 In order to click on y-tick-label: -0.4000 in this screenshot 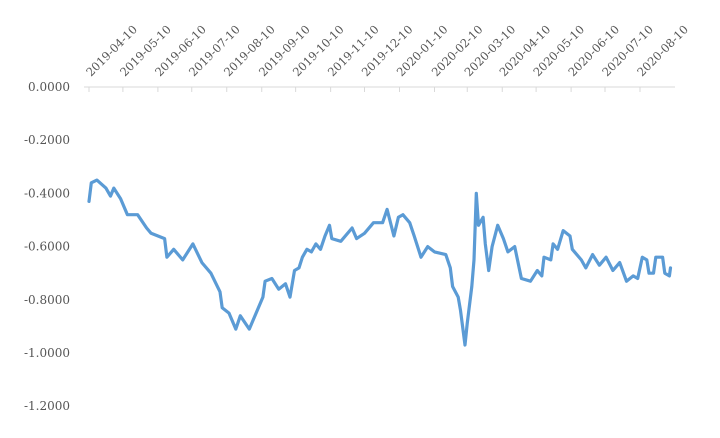, I will do `click(47, 193)`.